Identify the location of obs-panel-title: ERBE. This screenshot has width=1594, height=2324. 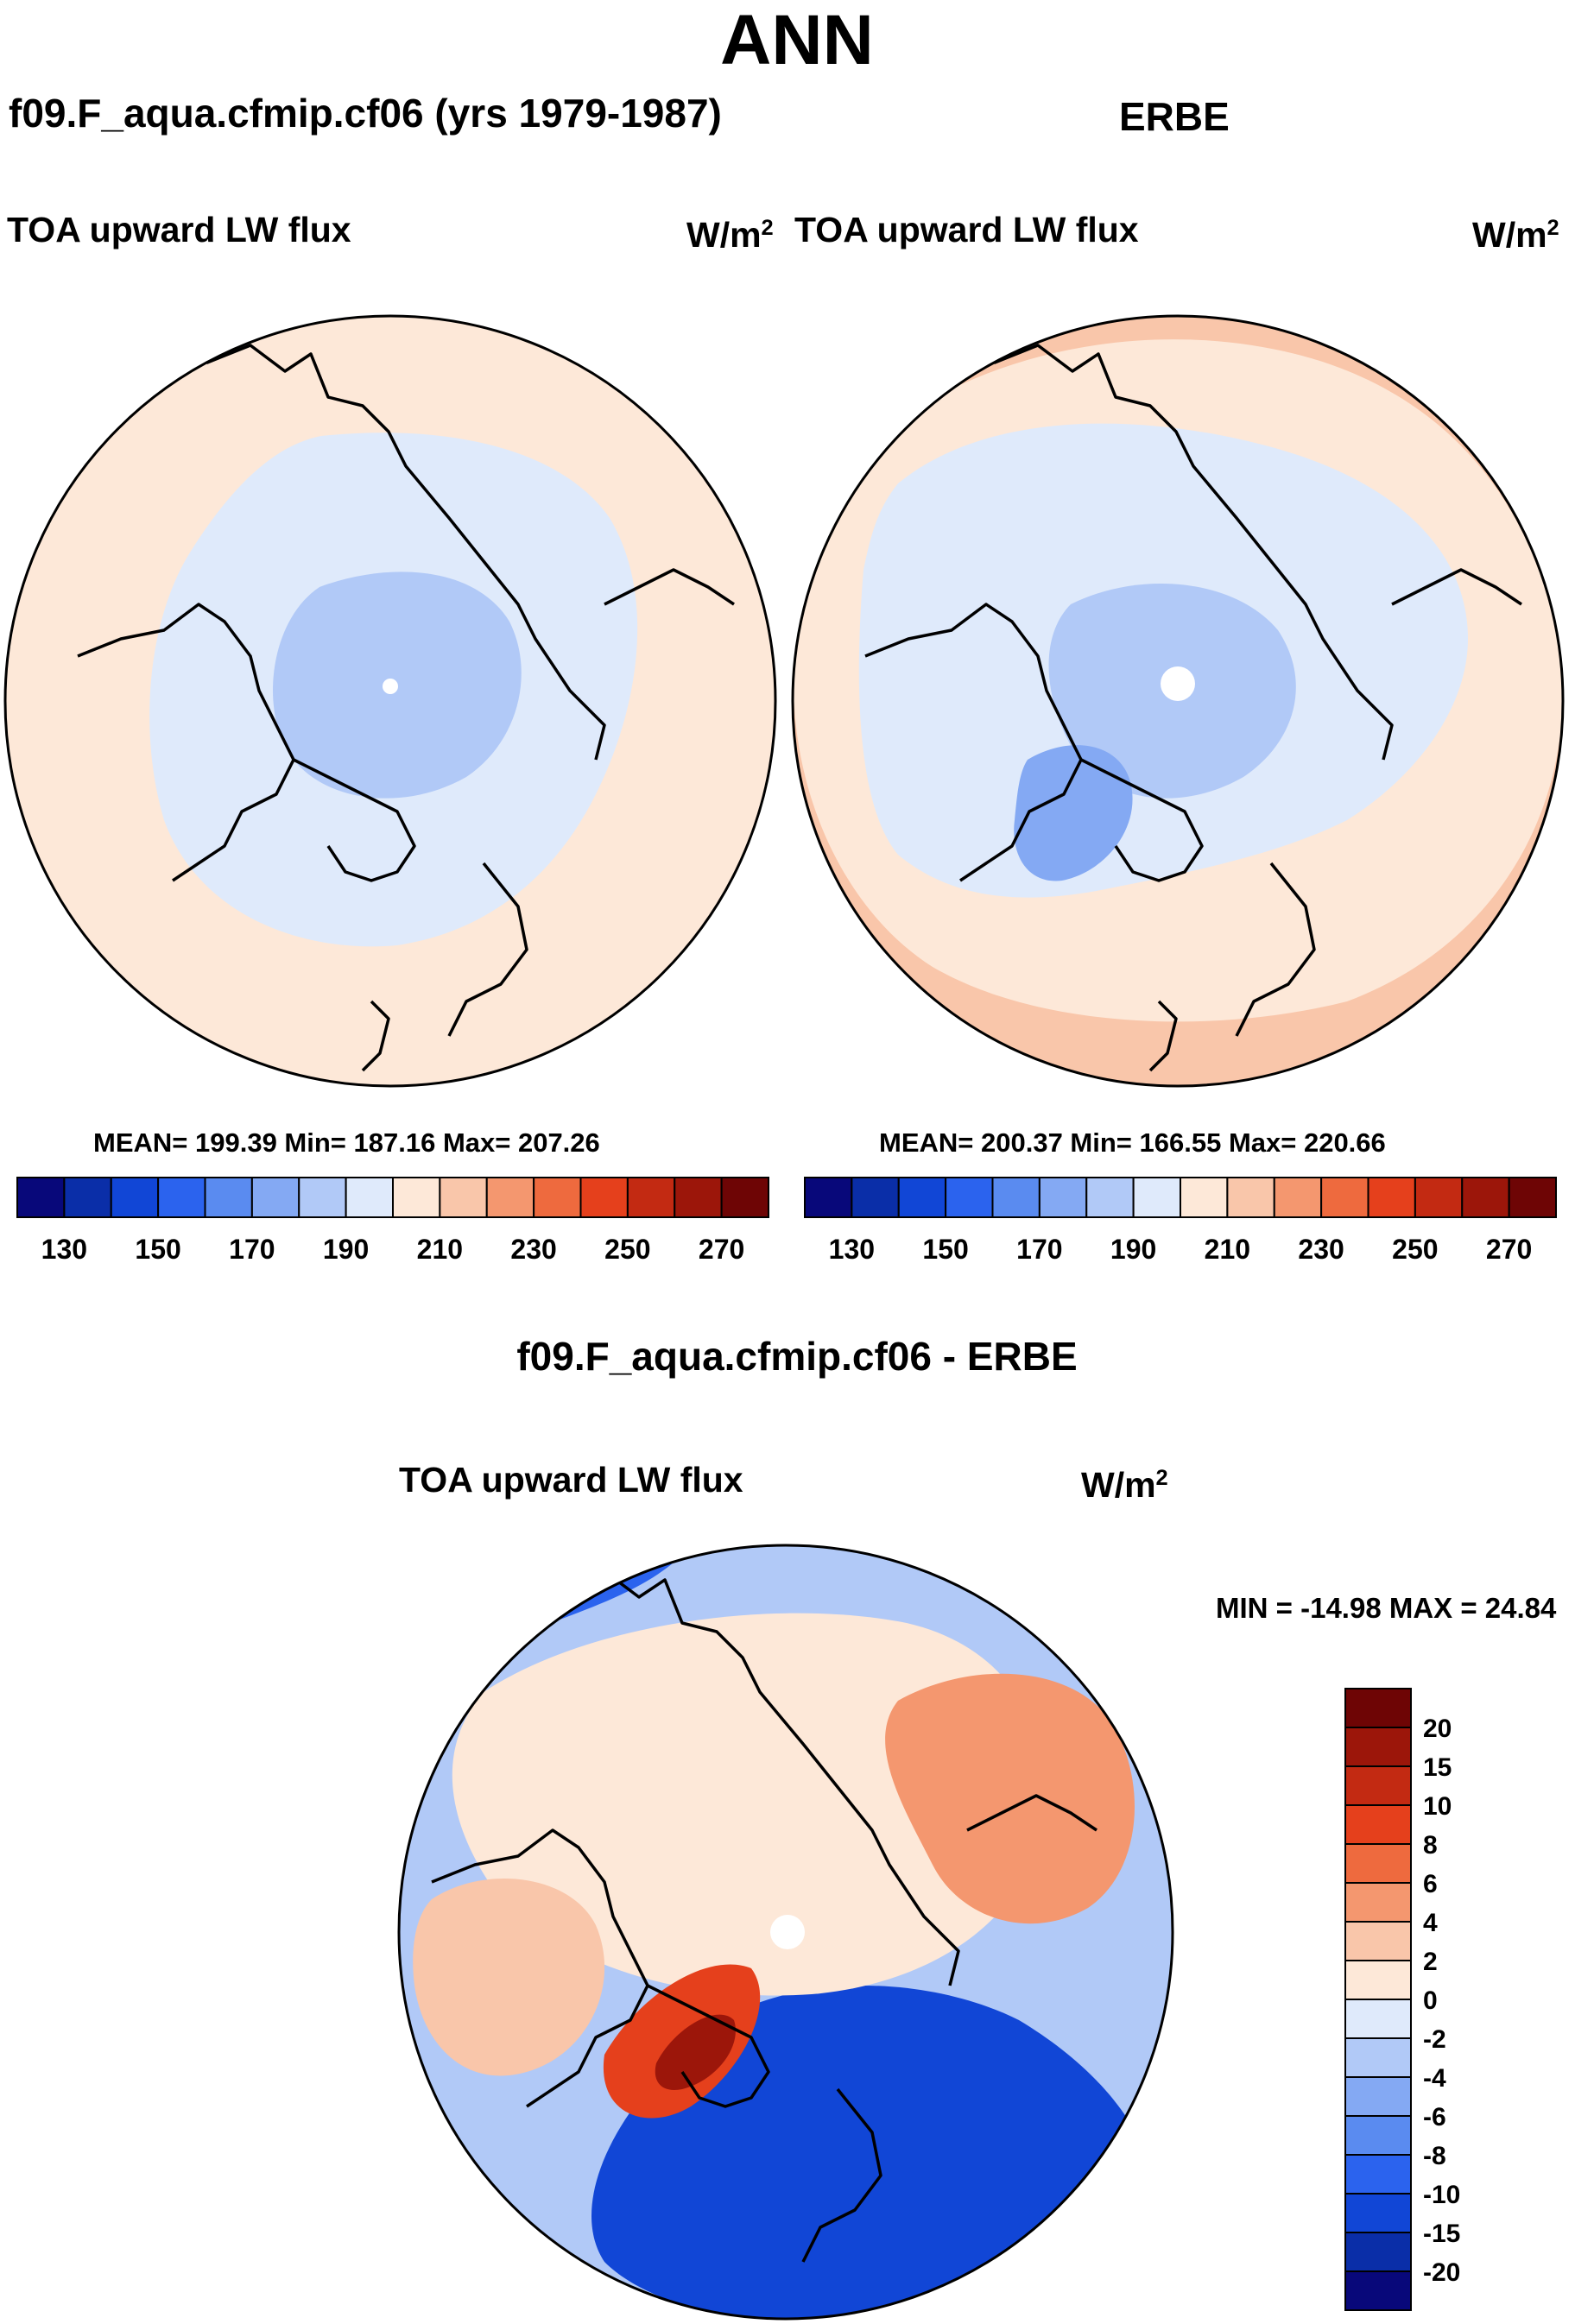
(1174, 117).